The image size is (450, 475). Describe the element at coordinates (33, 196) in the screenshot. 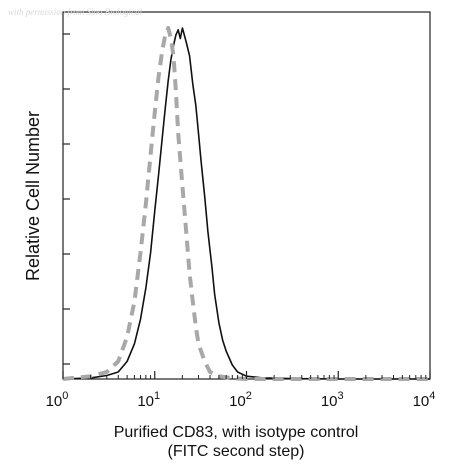

I see `y-axis-label: Relative Cell Number` at that location.